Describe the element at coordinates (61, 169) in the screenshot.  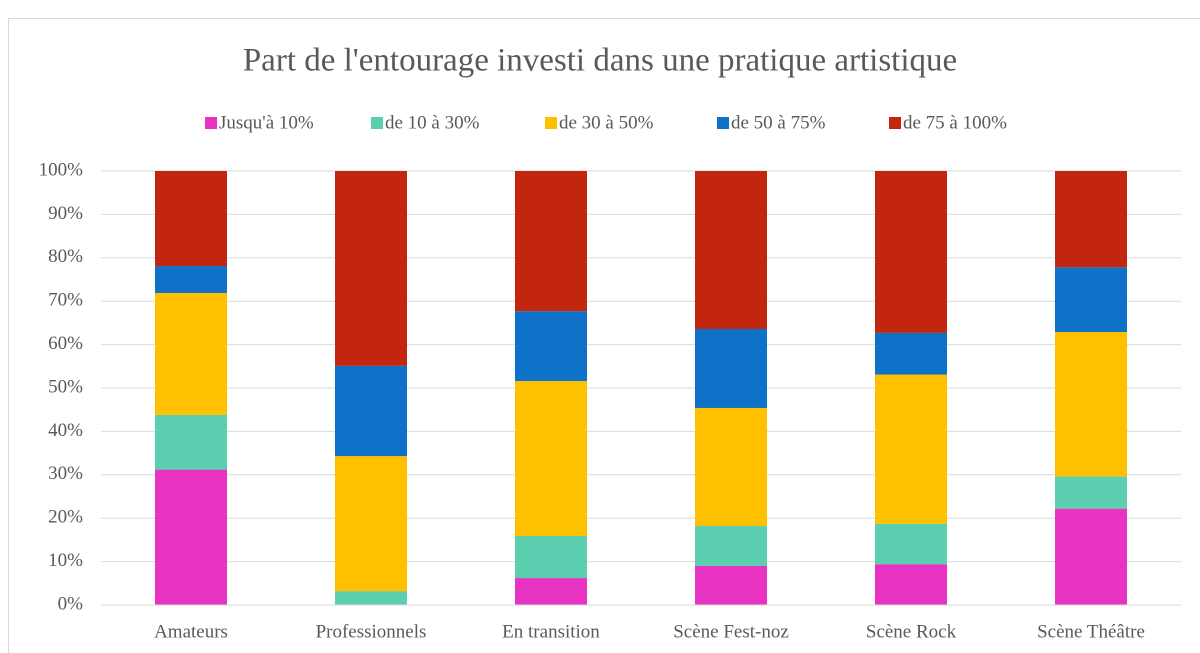
I see `y-tick-label: 100%` at that location.